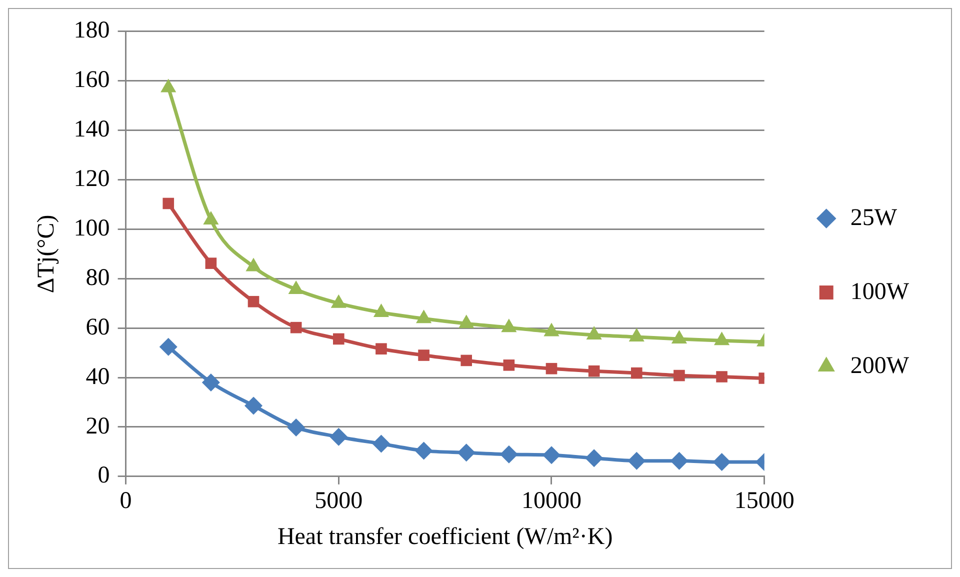  What do you see at coordinates (98, 377) in the screenshot?
I see `y-tick-label: 40` at bounding box center [98, 377].